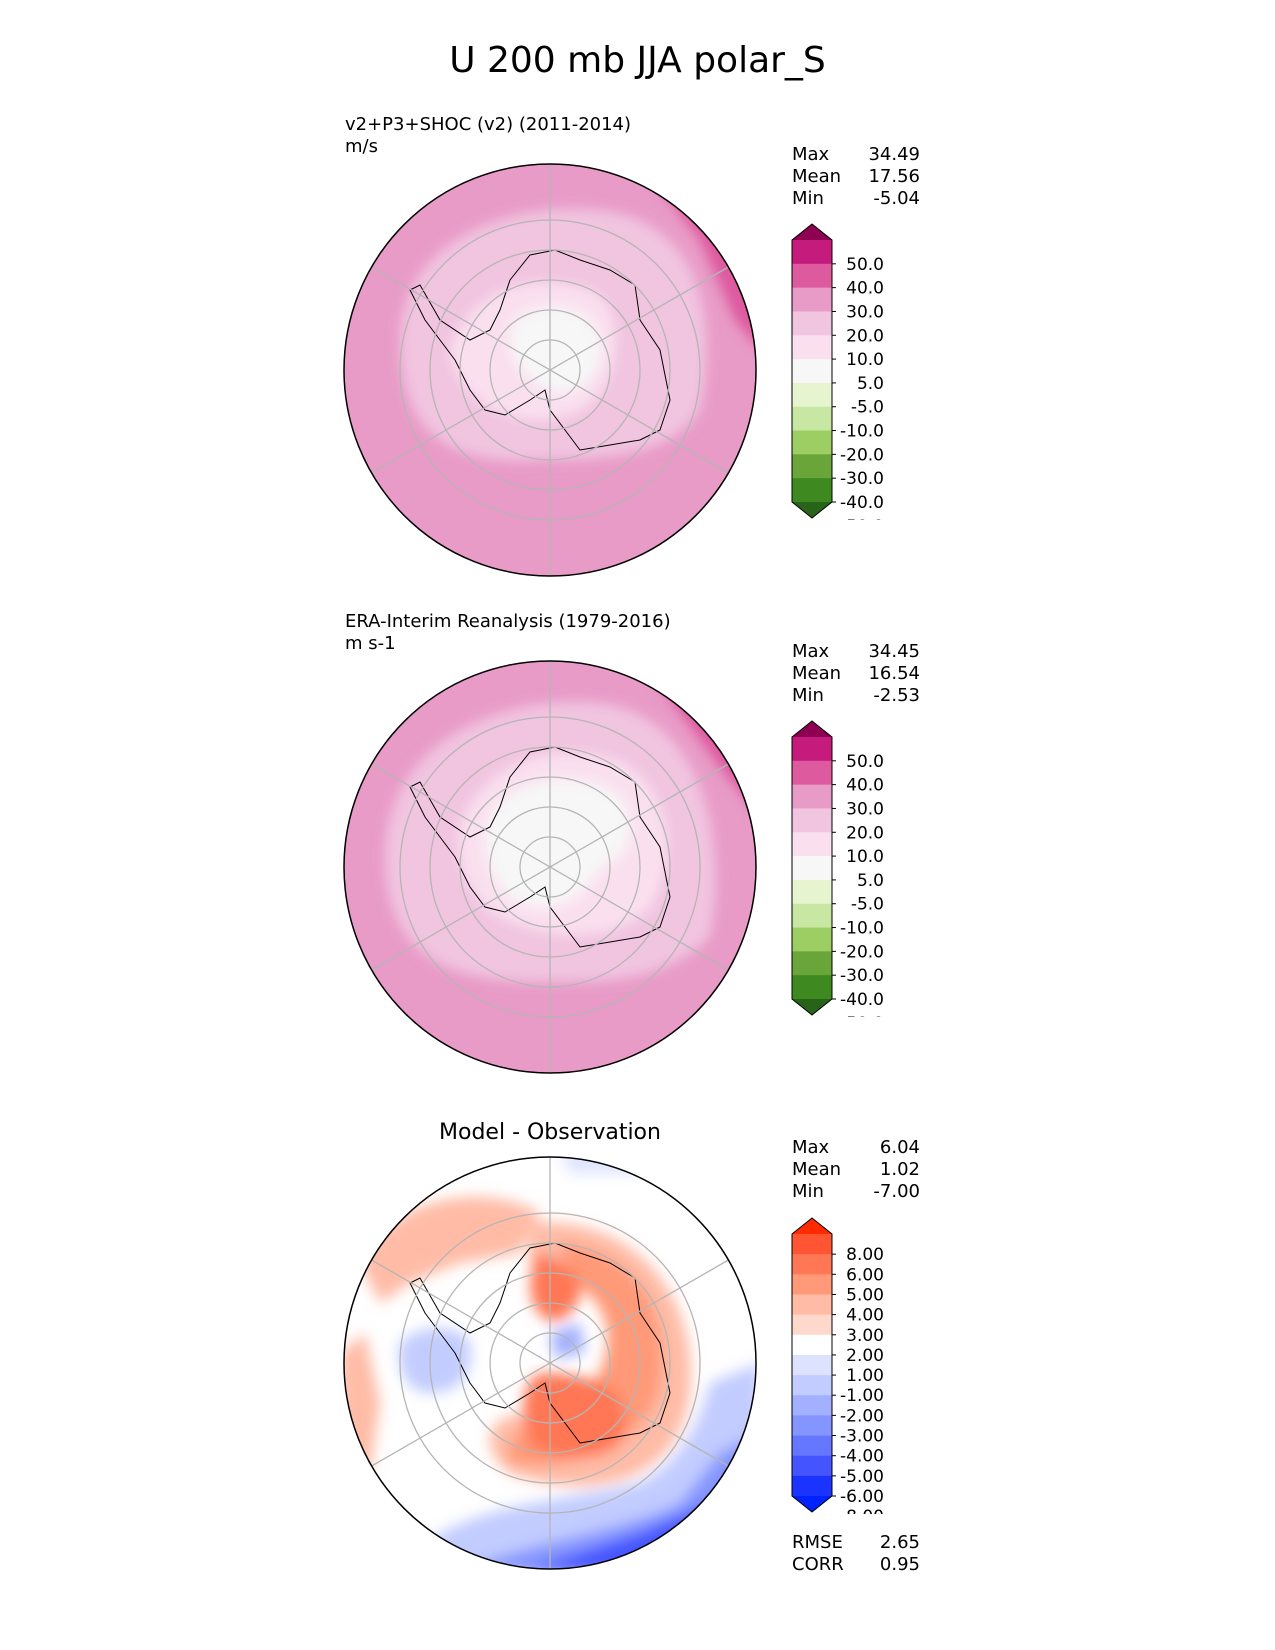  I want to click on colorbar-tick-label: 20.0, so click(865, 336).